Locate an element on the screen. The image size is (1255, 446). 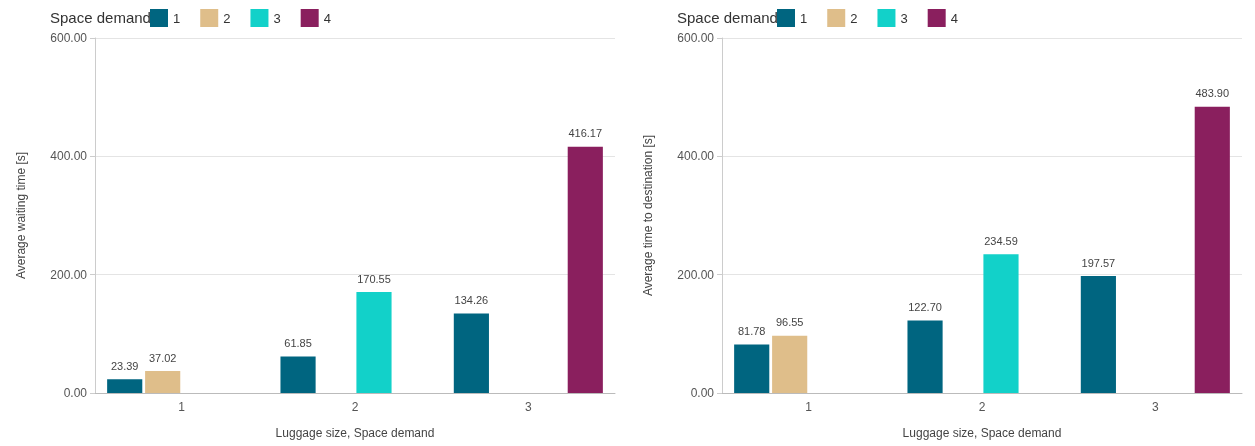
data-label: 122.70 is located at coordinates (925, 306).